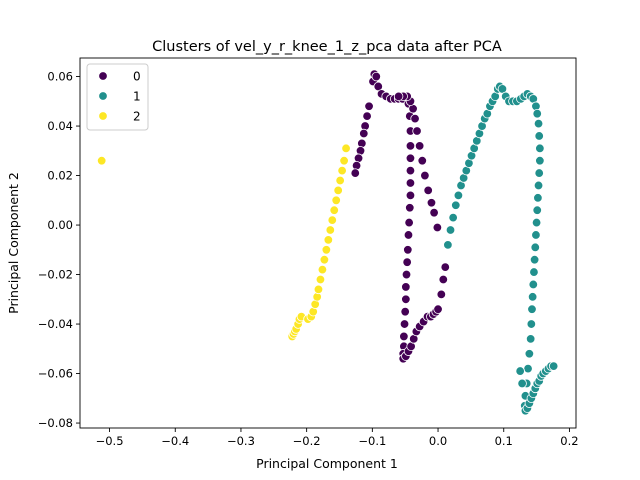 The image size is (640, 480). Describe the element at coordinates (55, 423) in the screenshot. I see `y-tick-label: −0.08` at that location.